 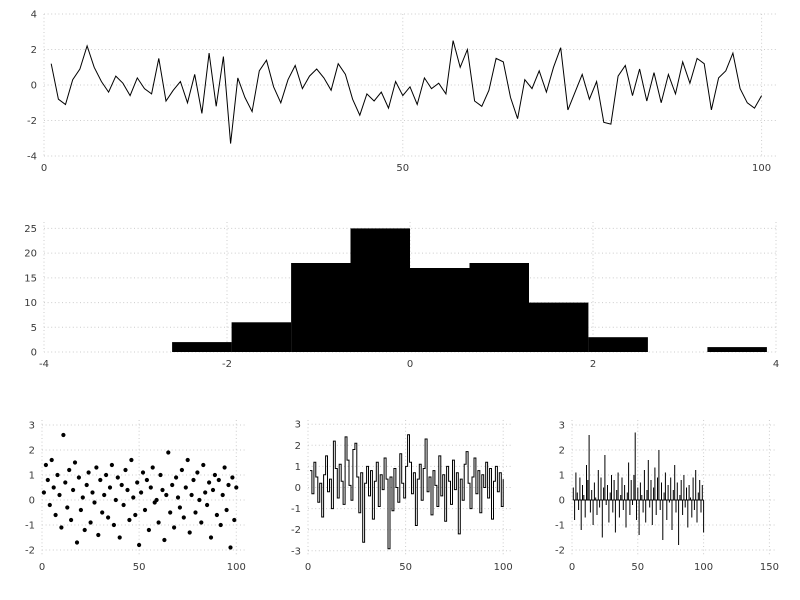 What do you see at coordinates (30, 254) in the screenshot?
I see `svg-text: 20` at bounding box center [30, 254].